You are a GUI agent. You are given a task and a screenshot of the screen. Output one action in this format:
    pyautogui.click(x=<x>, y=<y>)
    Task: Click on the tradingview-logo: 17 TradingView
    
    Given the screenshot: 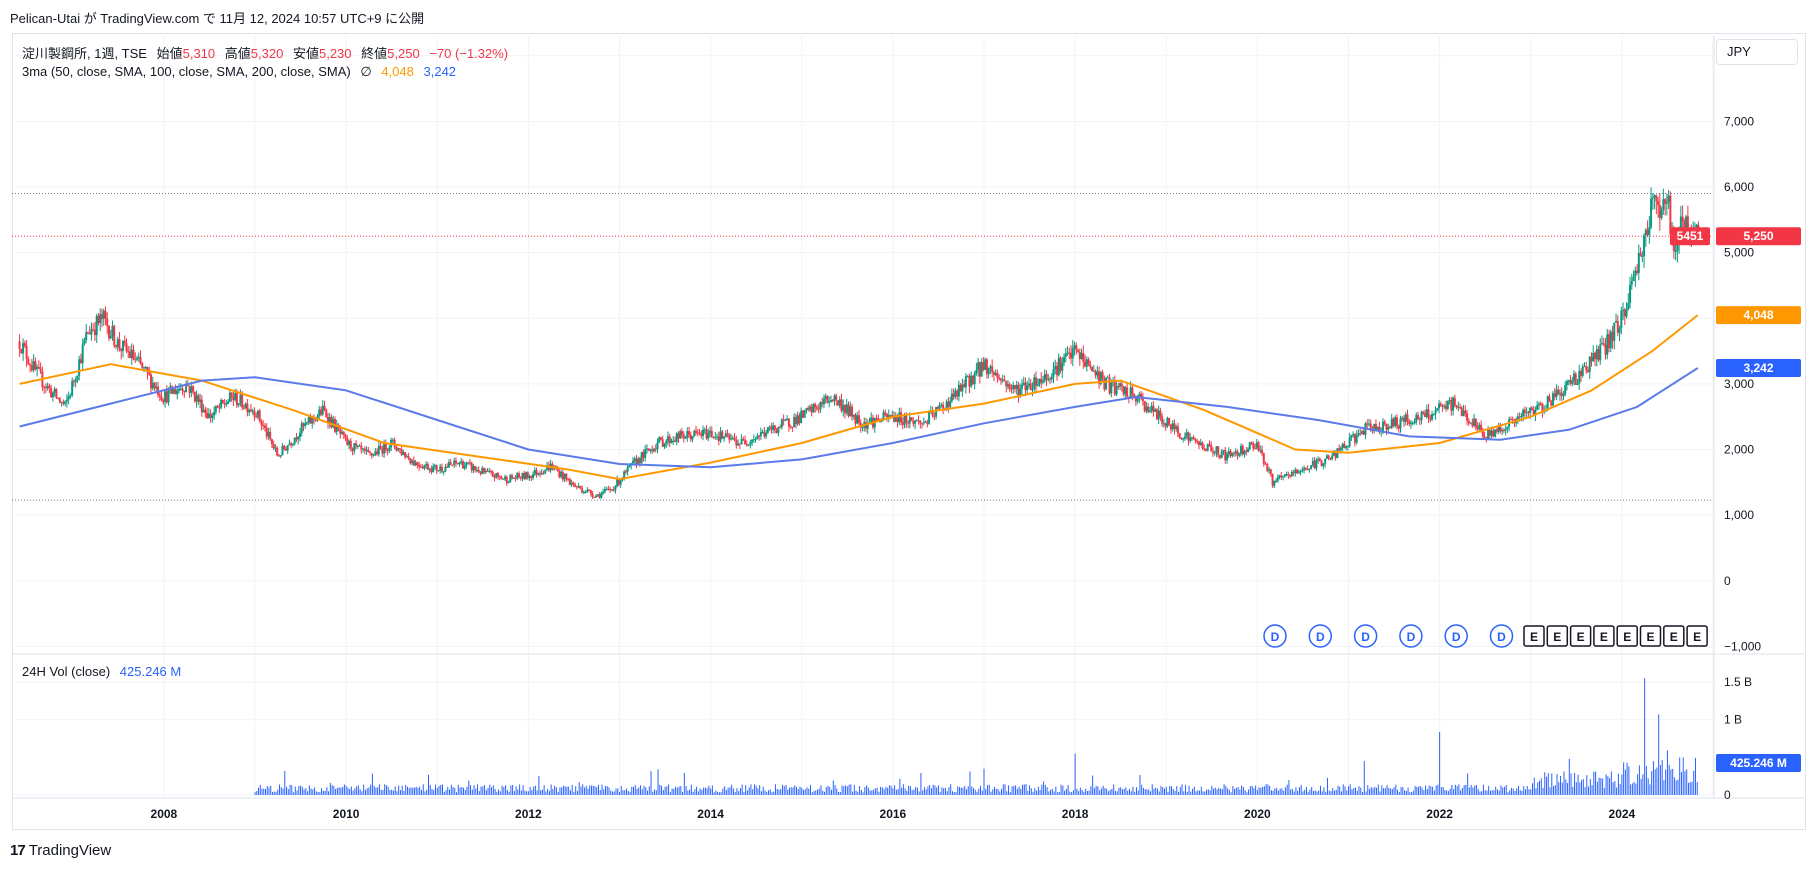 What is the action you would take?
    pyautogui.click(x=60, y=850)
    